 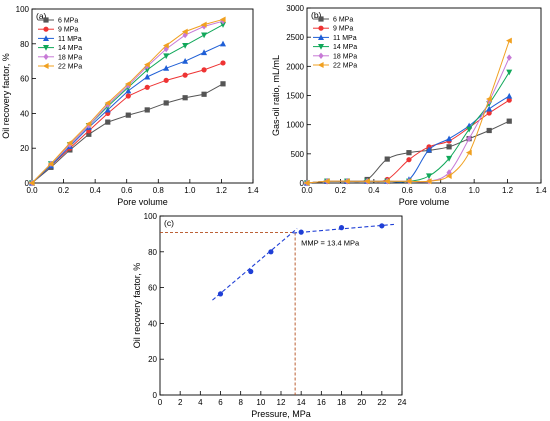 What do you see at coordinates (281, 402) in the screenshot?
I see `x-tick-label: 12` at bounding box center [281, 402].